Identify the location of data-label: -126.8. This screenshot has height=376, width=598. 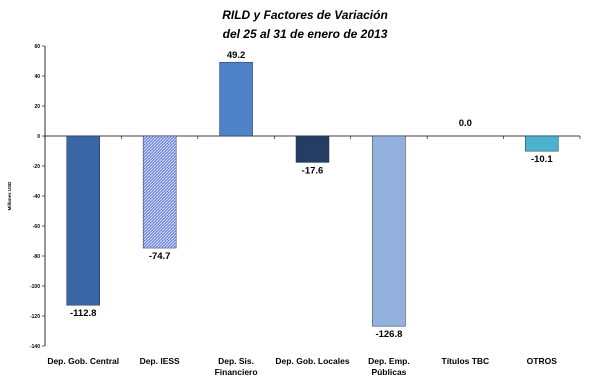
(388, 334).